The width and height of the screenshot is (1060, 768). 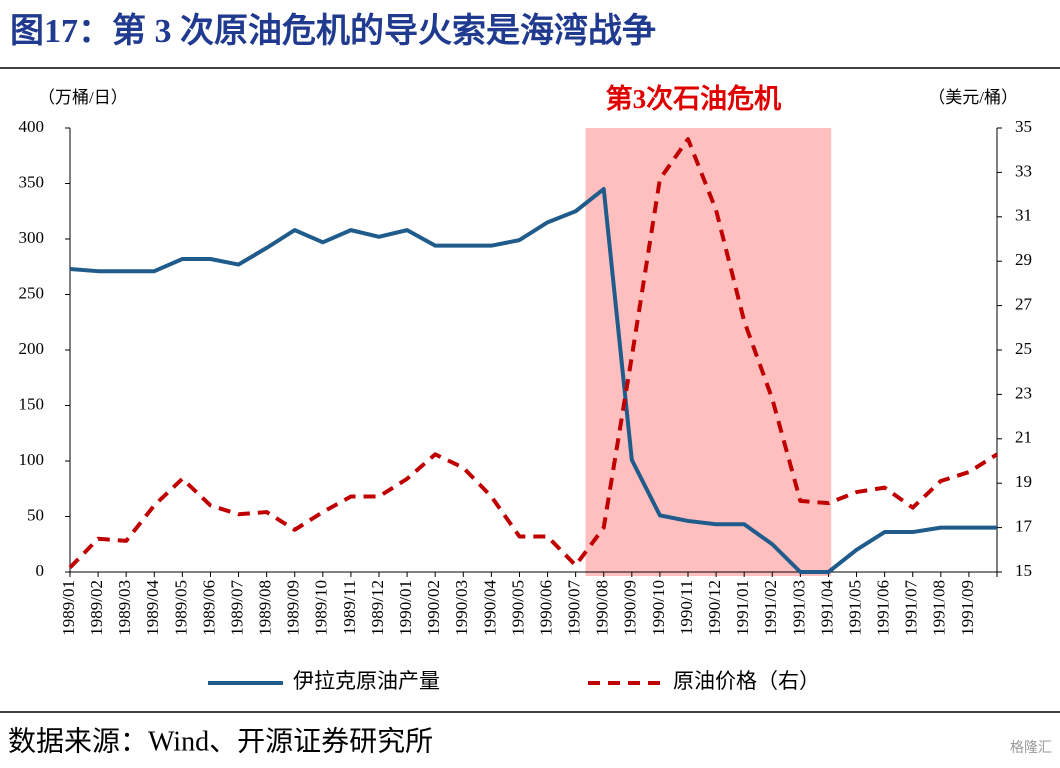 I want to click on y-tick-label: 250, so click(x=32, y=292).